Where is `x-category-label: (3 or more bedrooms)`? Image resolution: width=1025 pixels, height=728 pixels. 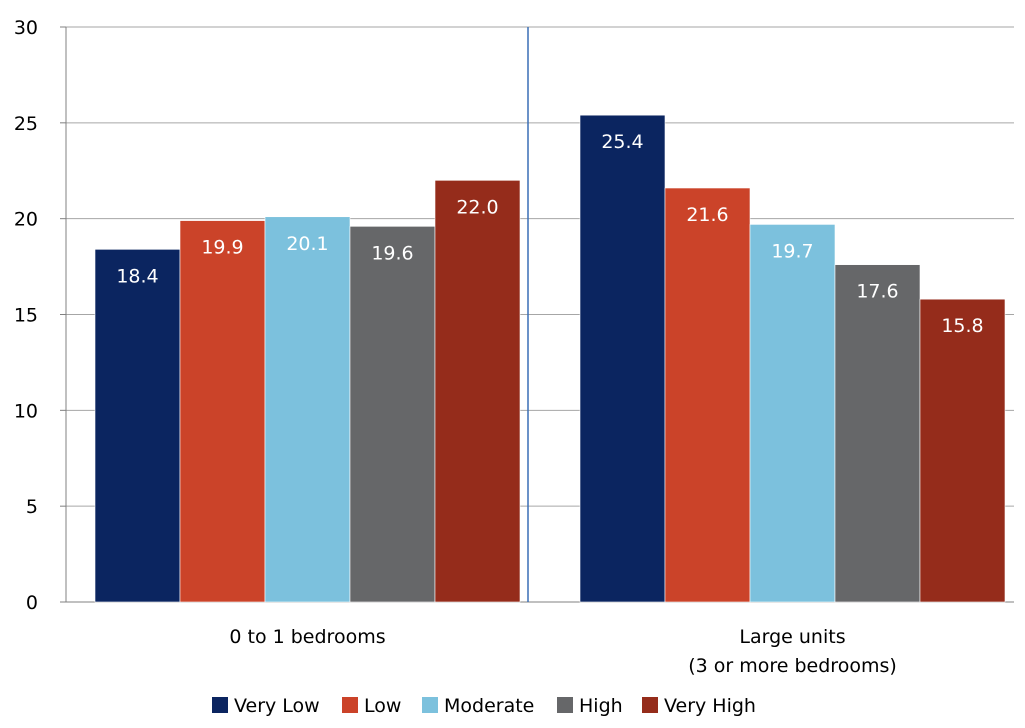
x-category-label: (3 or more bedrooms) is located at coordinates (792, 666).